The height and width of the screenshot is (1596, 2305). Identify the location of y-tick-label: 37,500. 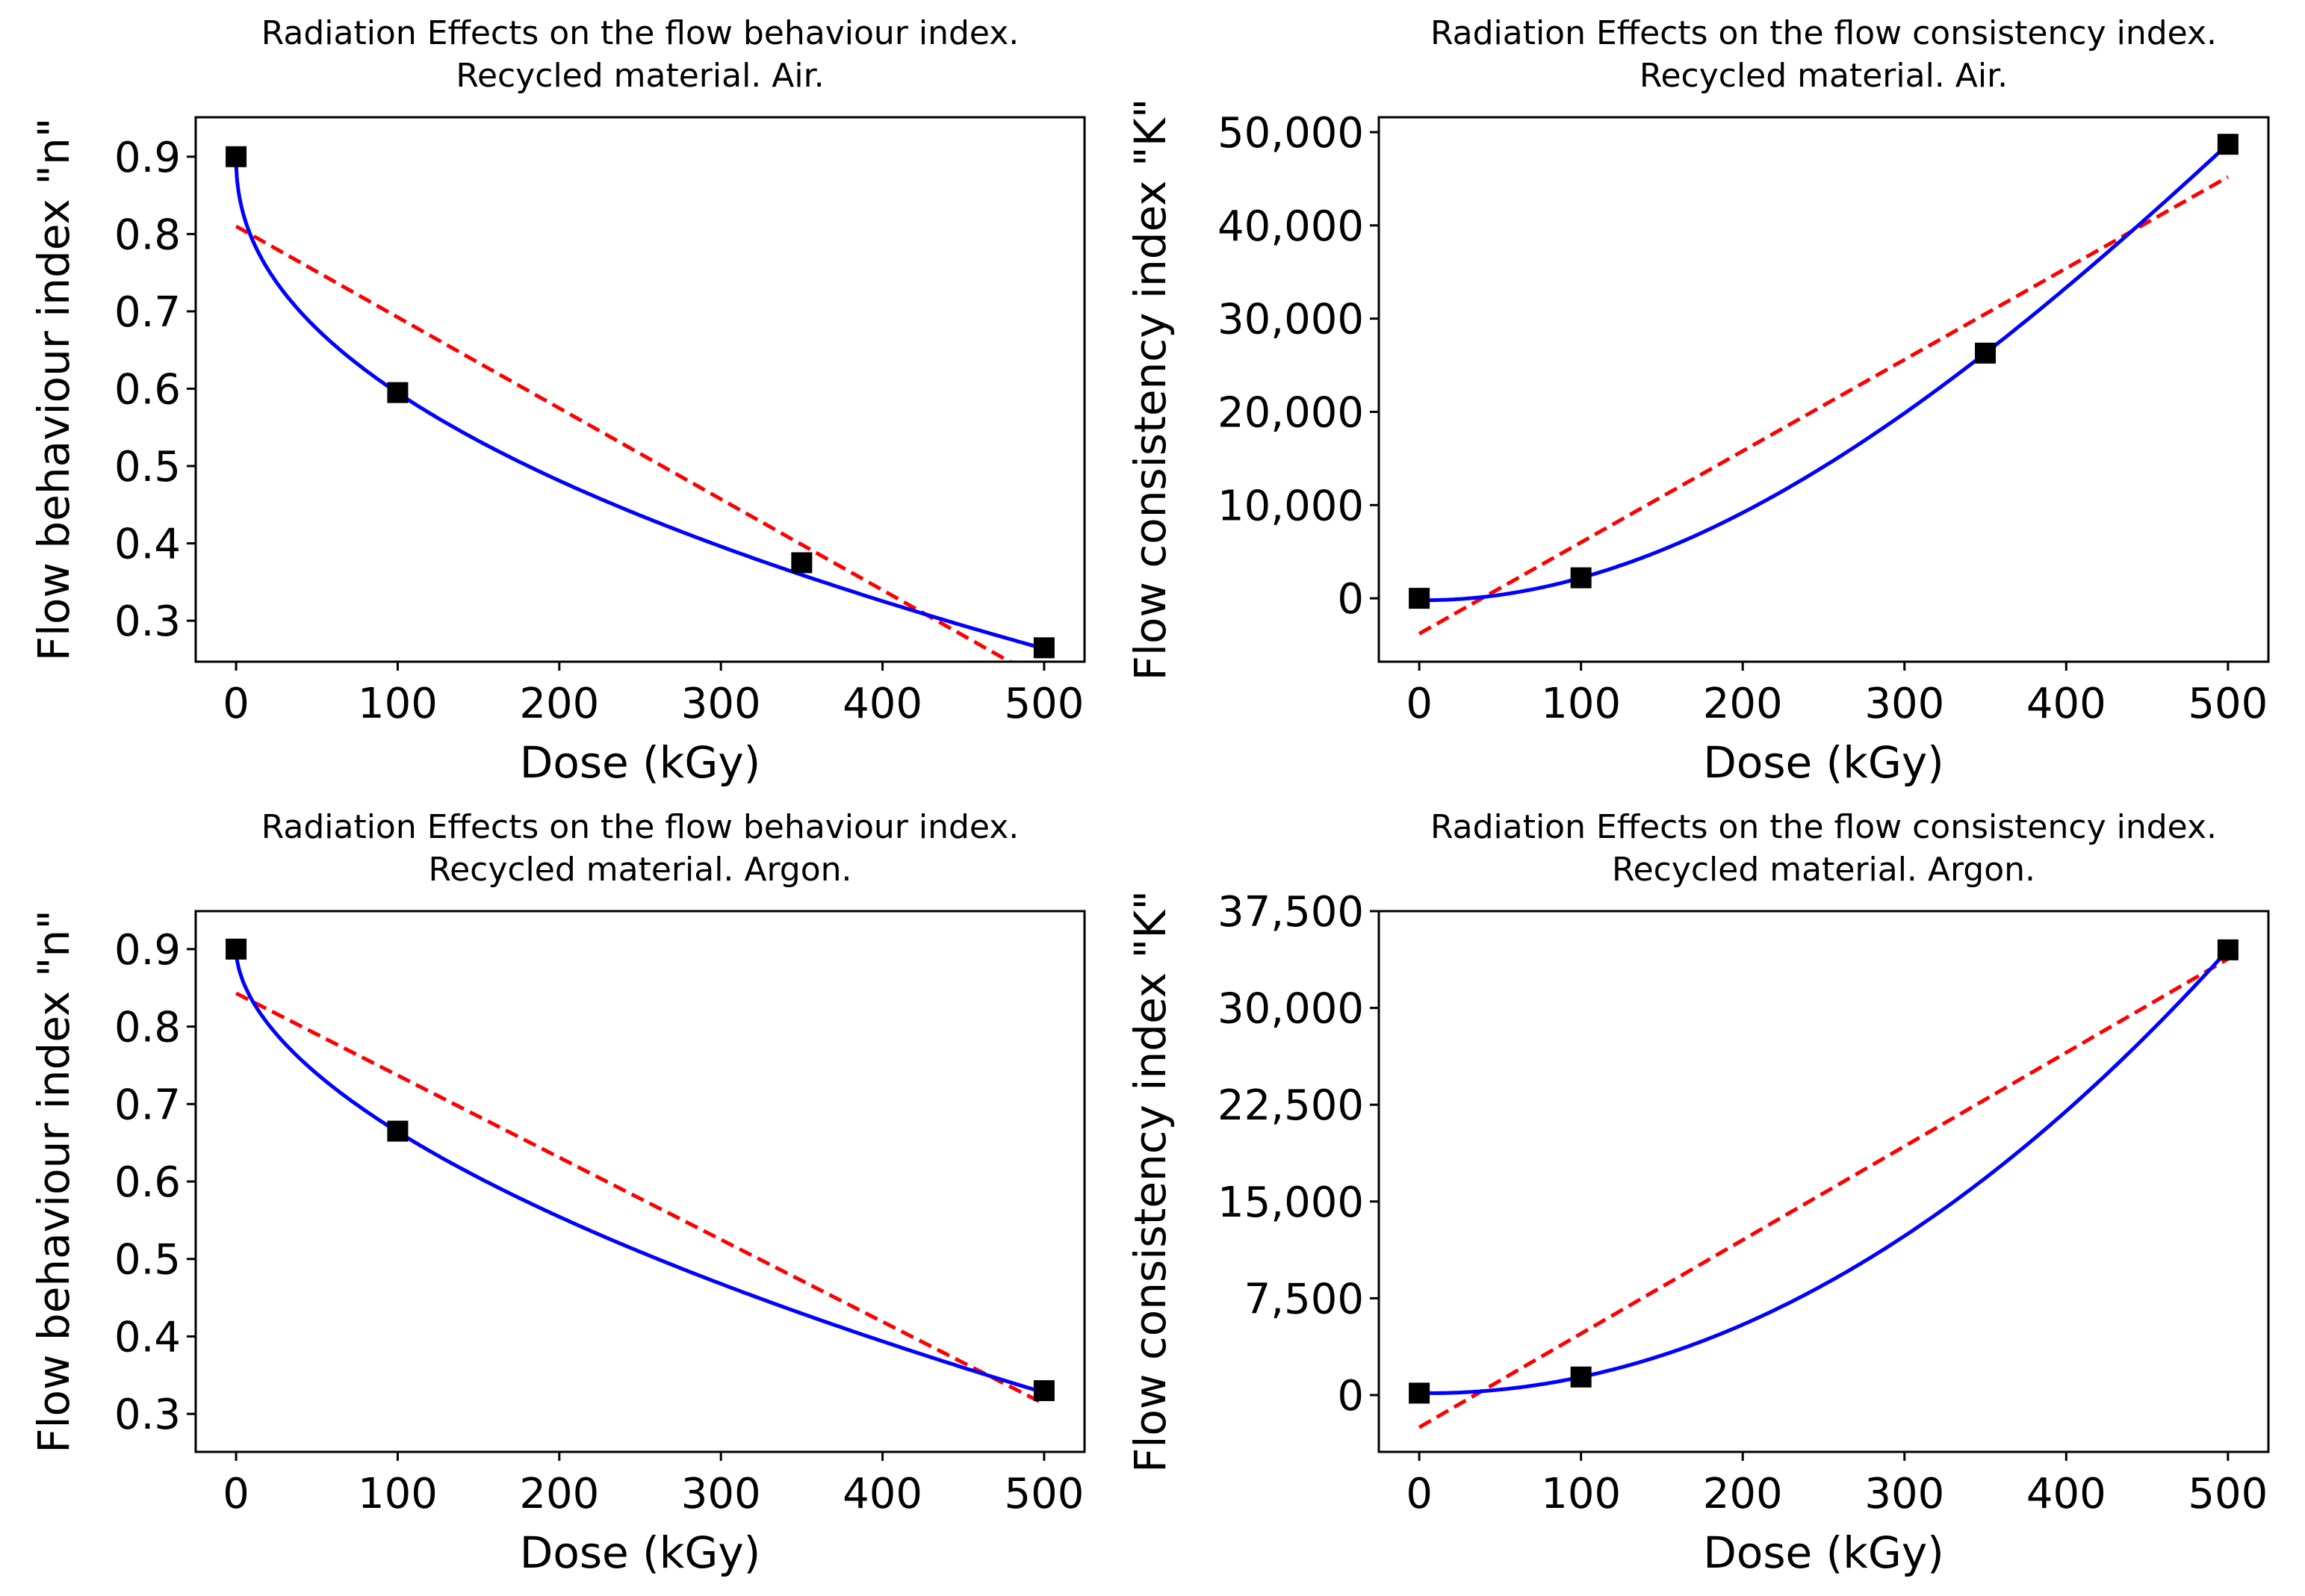
(1290, 912).